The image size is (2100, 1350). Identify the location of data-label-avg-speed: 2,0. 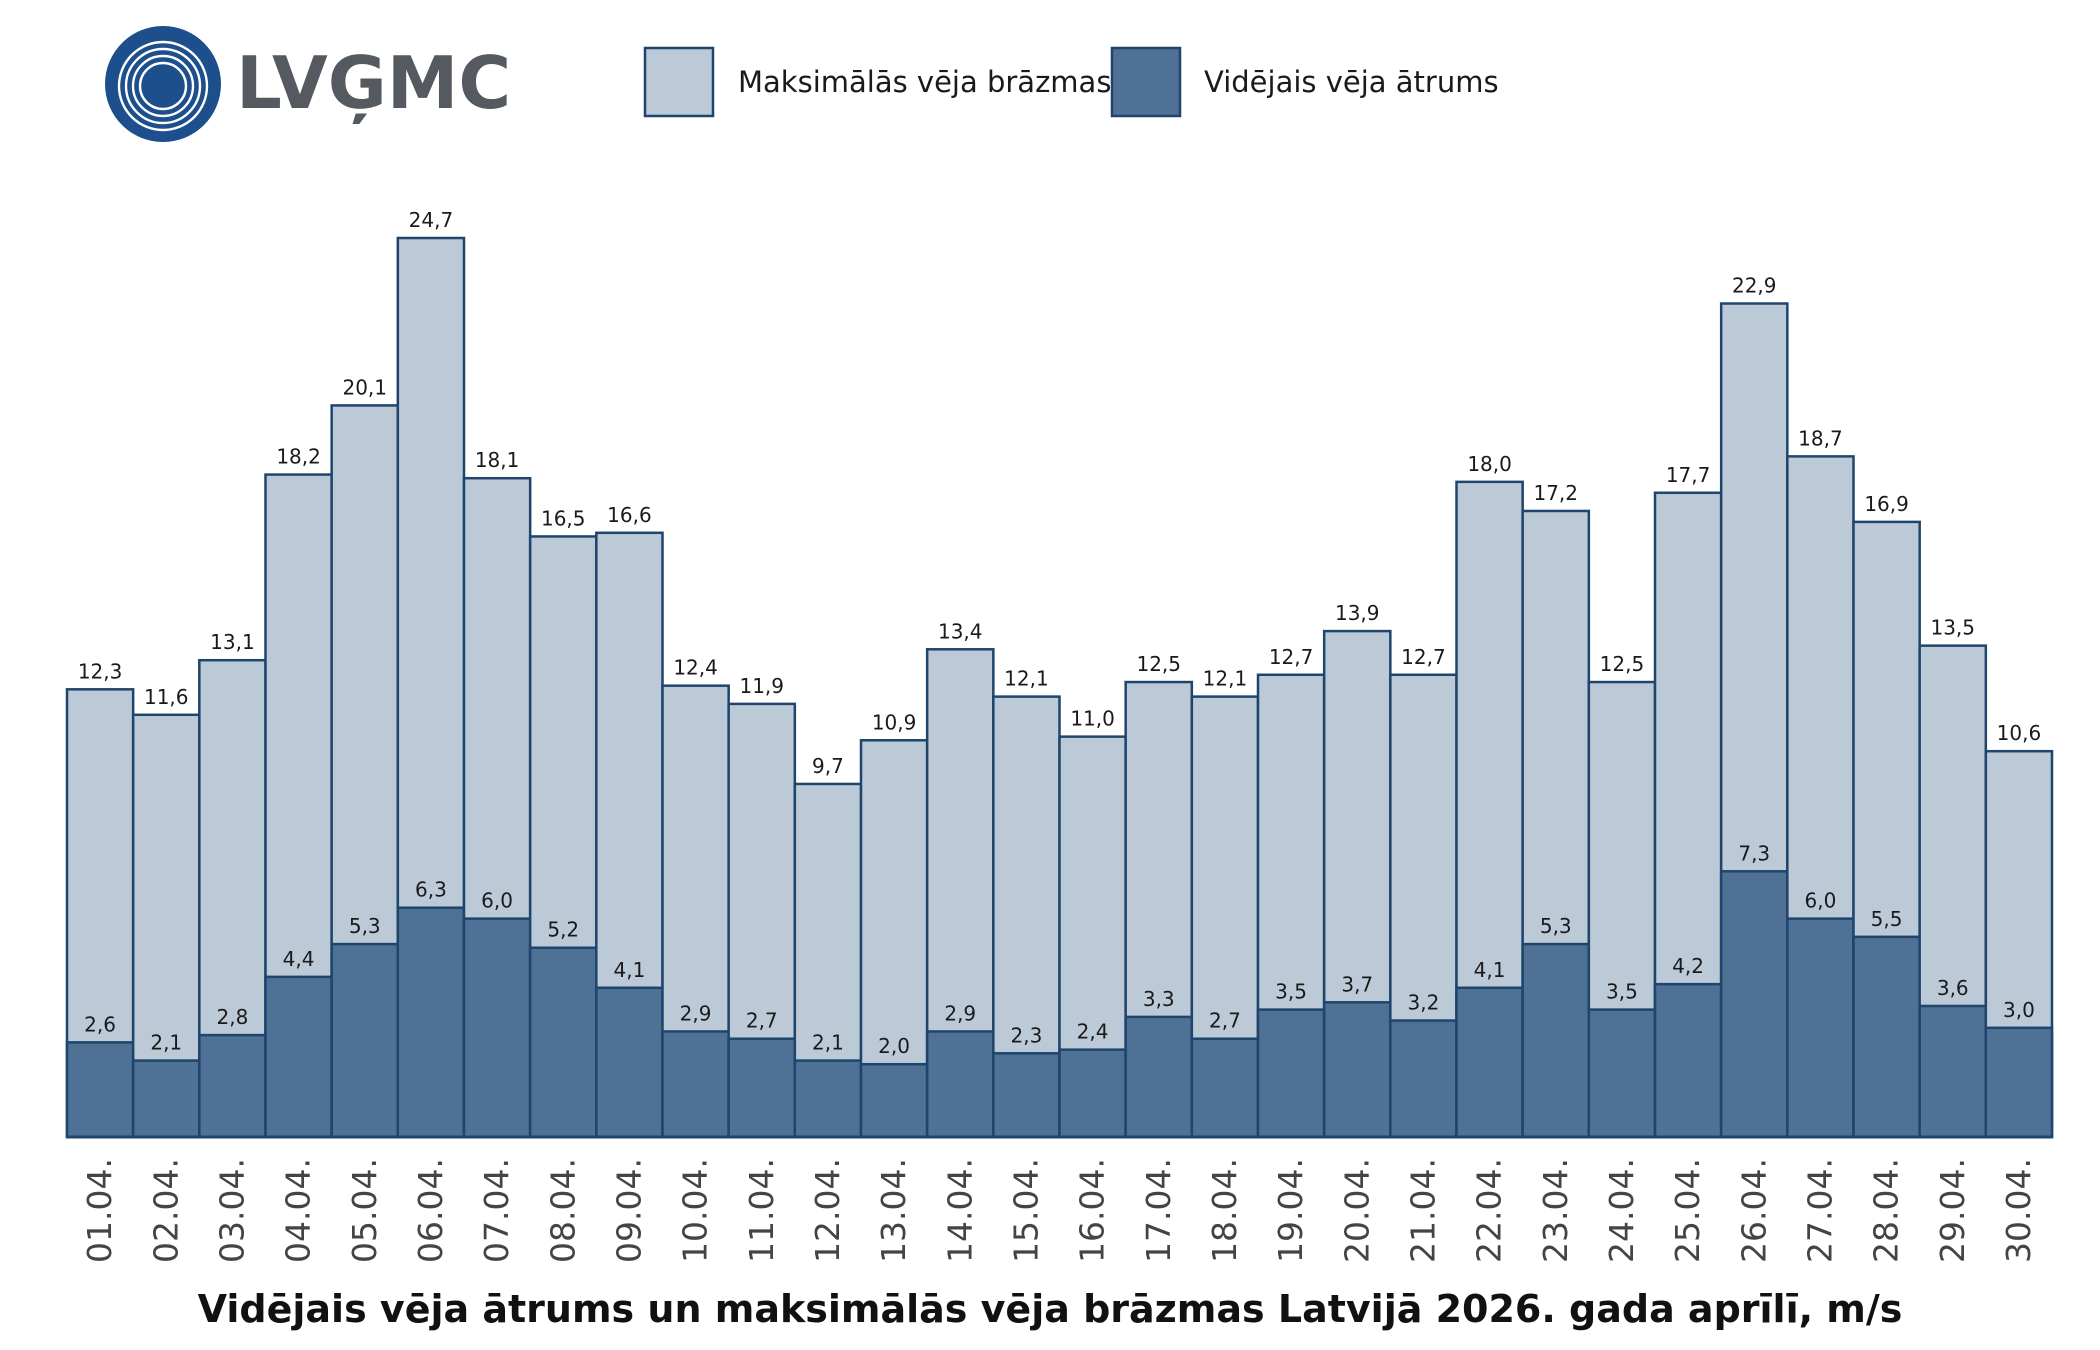
(894, 1046).